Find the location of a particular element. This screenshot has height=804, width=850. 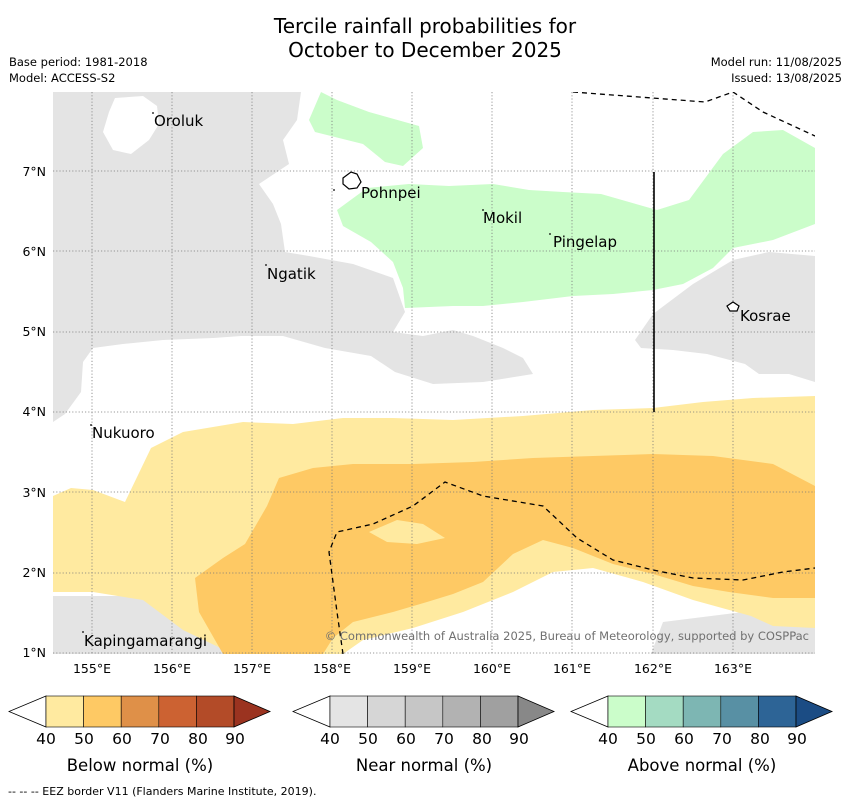

y-tick: 4°N is located at coordinates (34, 411).